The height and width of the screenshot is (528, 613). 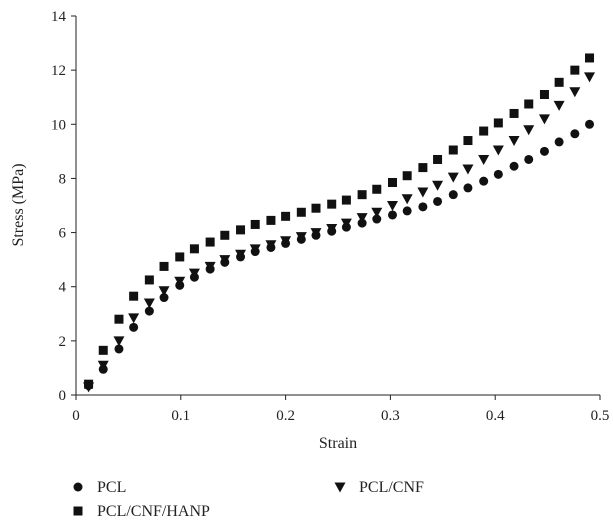 What do you see at coordinates (600, 416) in the screenshot?
I see `x-tick-label: 0.5` at bounding box center [600, 416].